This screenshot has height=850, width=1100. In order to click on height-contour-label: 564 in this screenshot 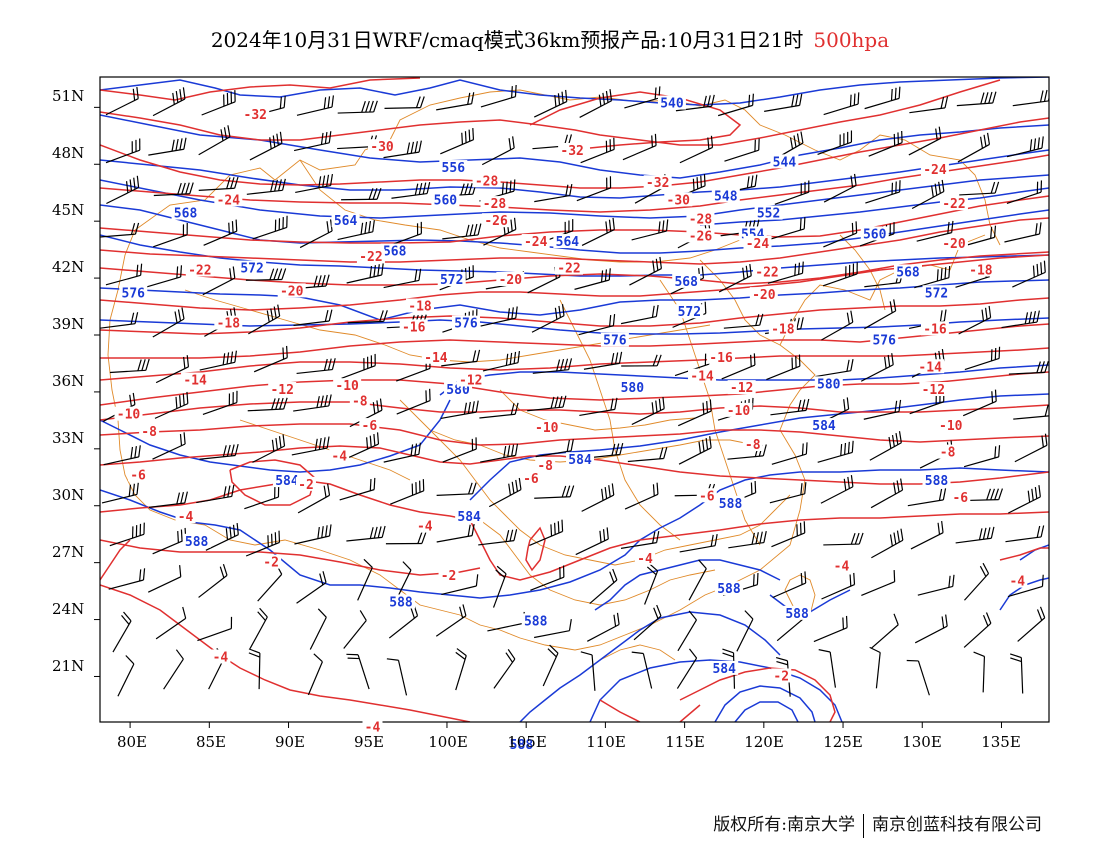, I will do `click(568, 242)`.